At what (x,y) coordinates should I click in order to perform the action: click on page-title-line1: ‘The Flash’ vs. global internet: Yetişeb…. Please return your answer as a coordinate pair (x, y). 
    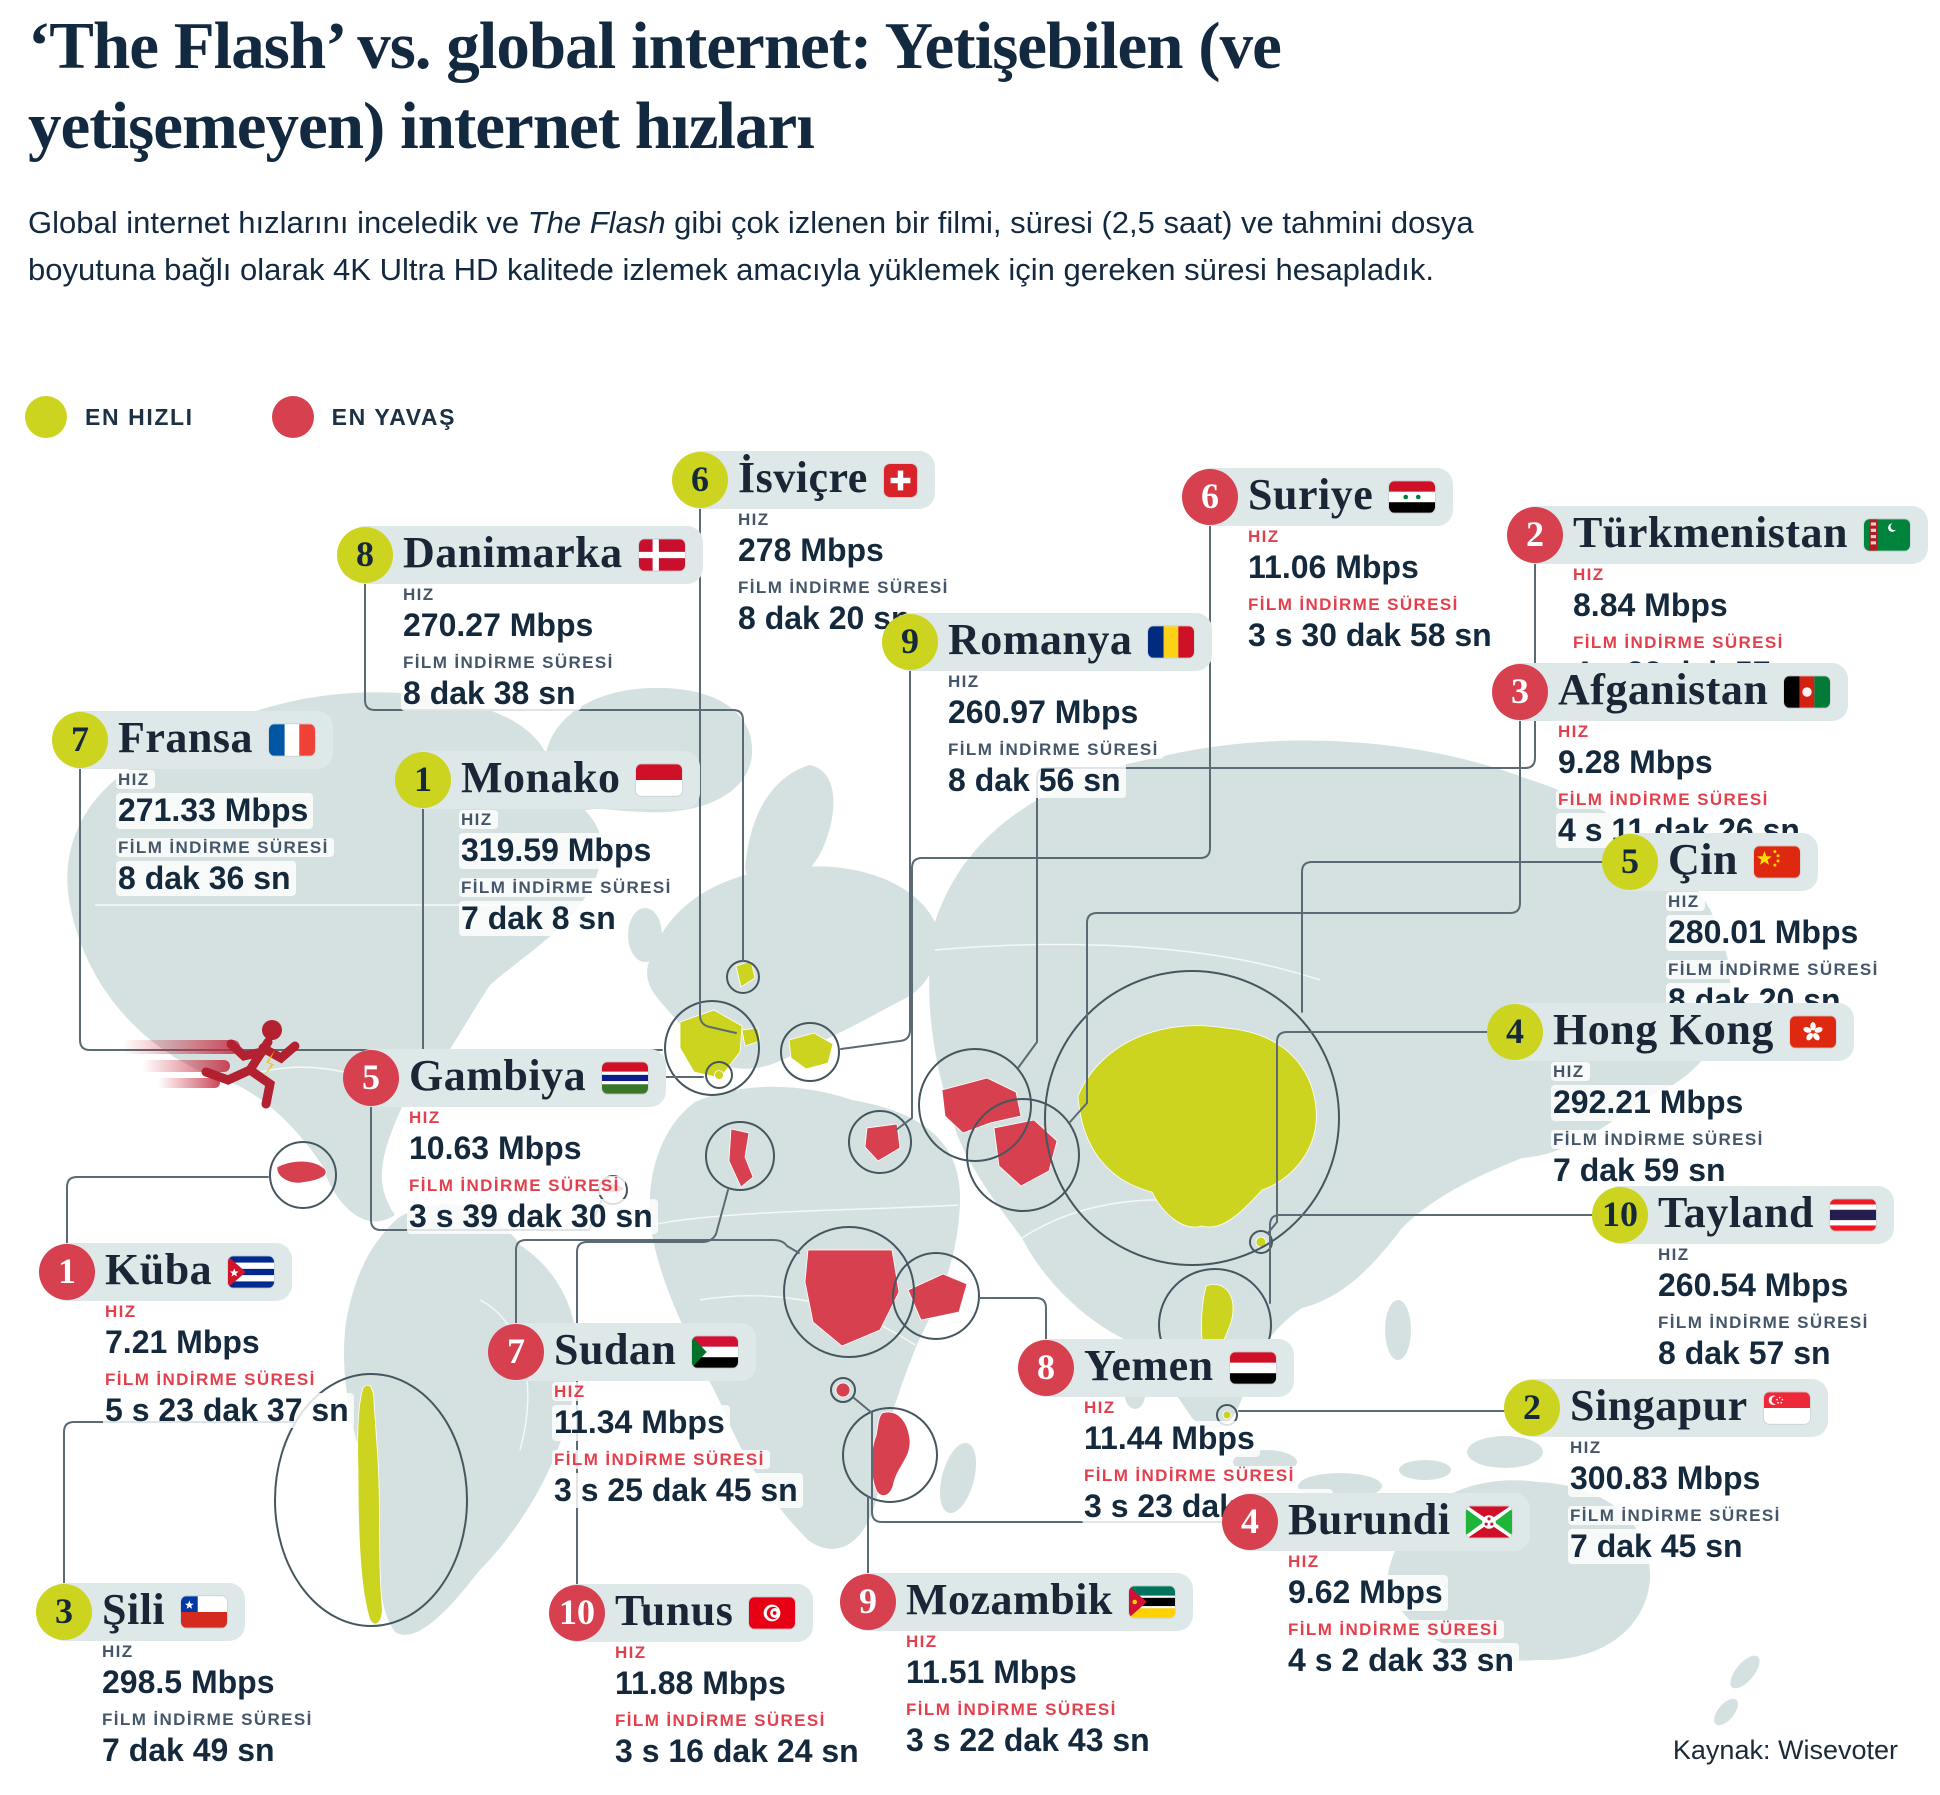
    Looking at the image, I should click on (655, 46).